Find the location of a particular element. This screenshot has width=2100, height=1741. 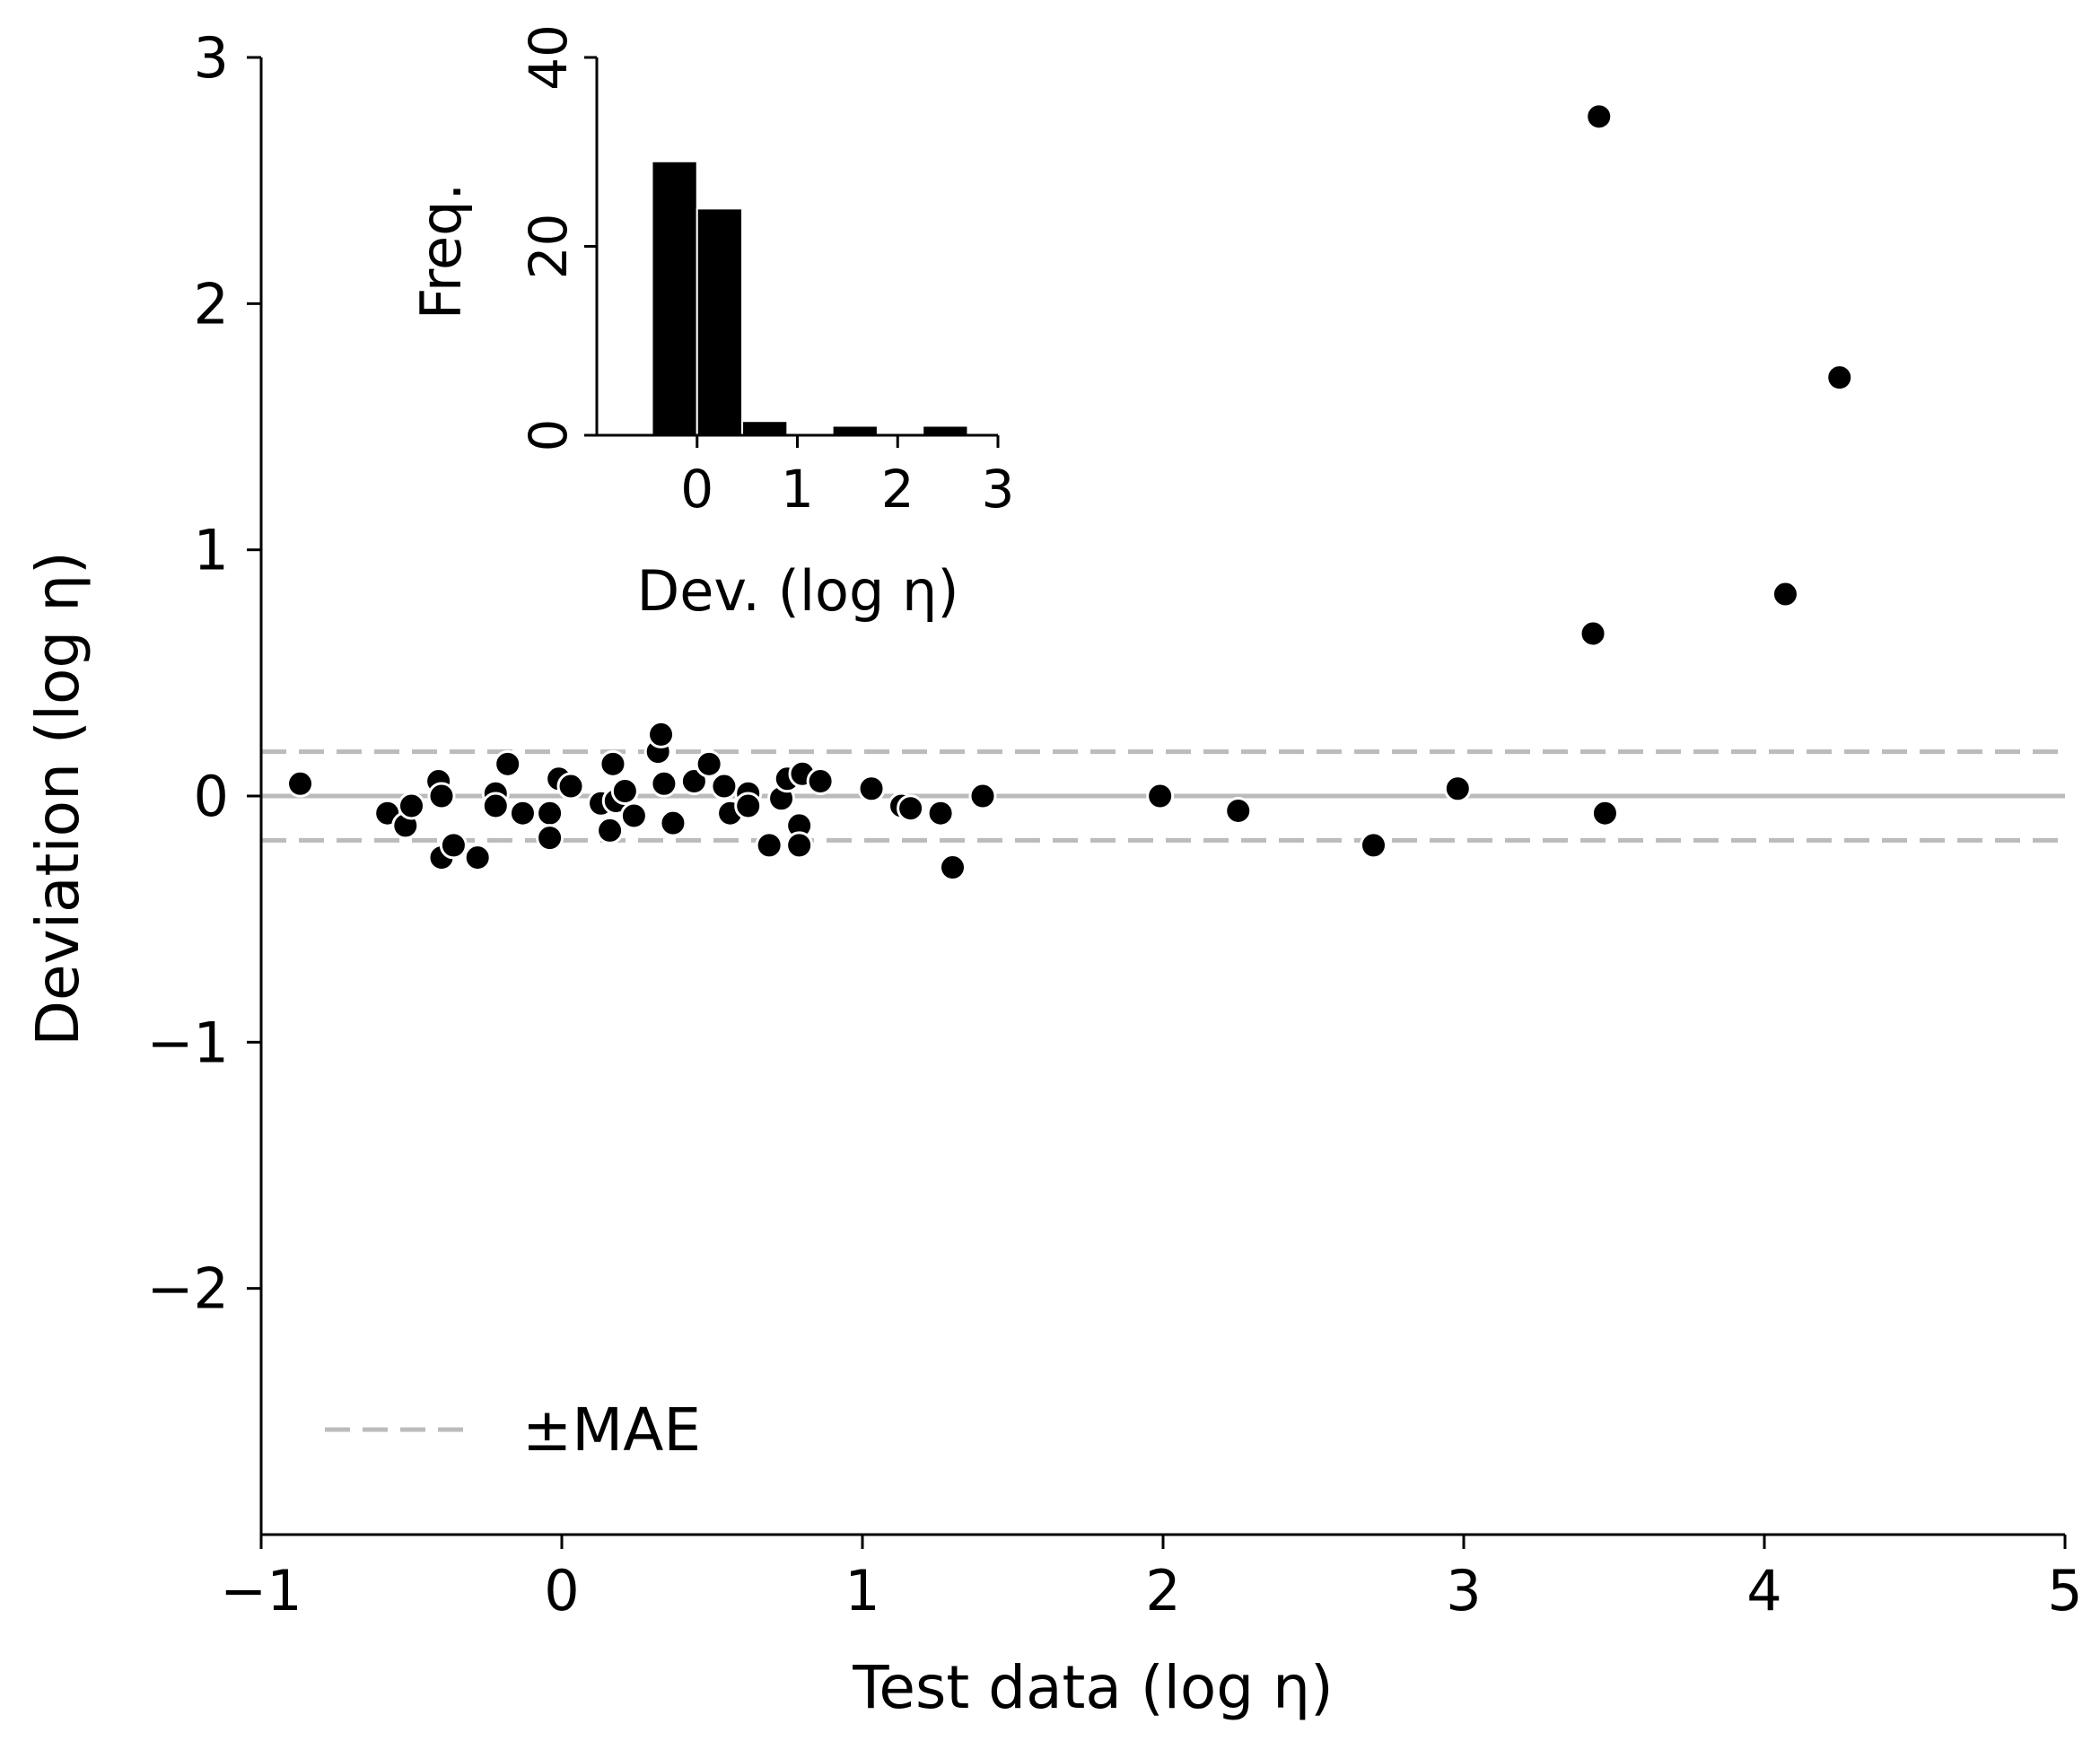

y-axis-ticks: −2 −1 0 1 2 3 is located at coordinates (204, 674).